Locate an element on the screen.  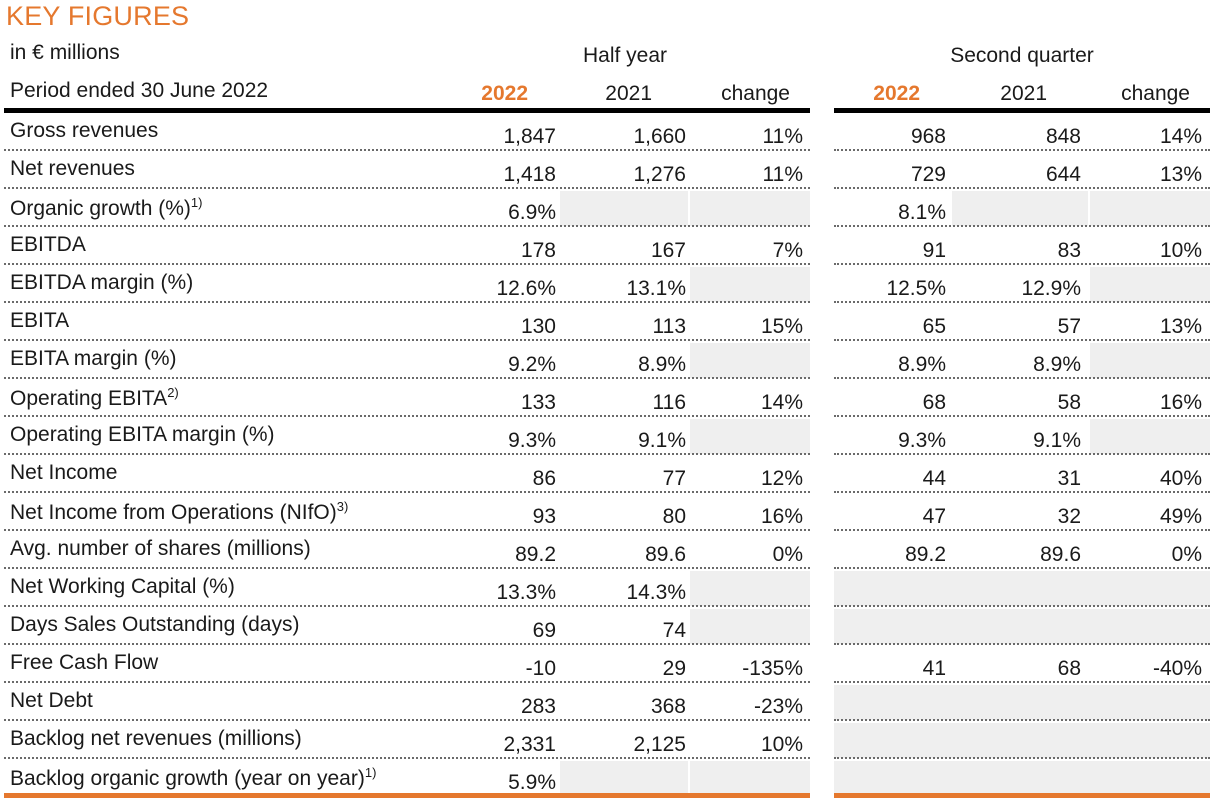
row-label: Net Income is located at coordinates (63, 473).